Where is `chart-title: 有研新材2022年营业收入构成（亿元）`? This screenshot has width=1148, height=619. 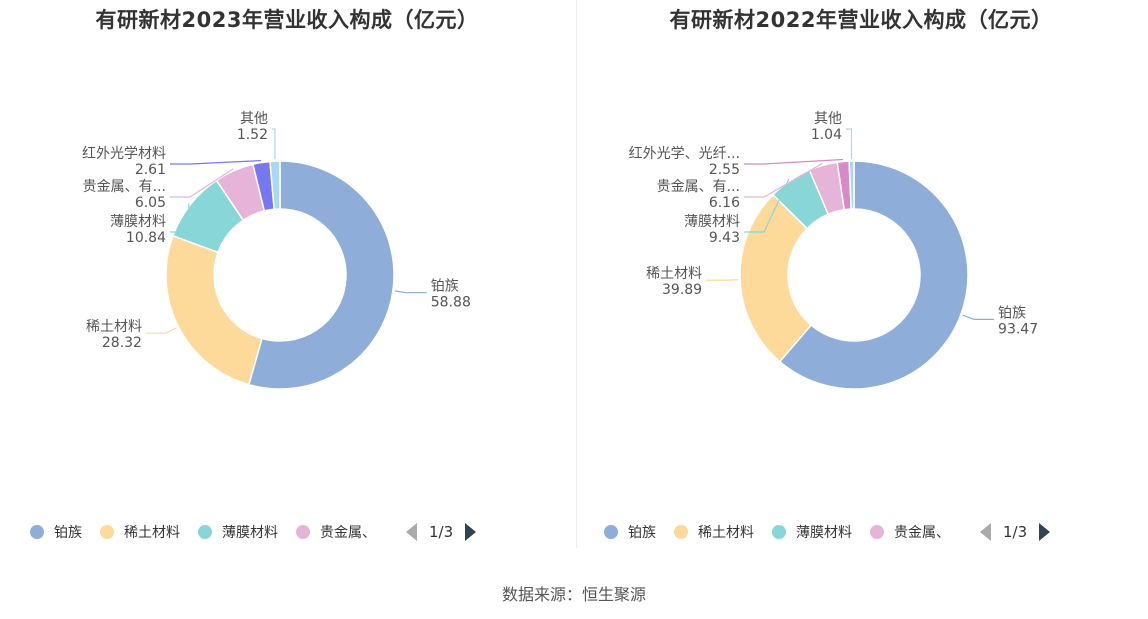
chart-title: 有研新材2022年营业收入构成（亿元） is located at coordinates (861, 20).